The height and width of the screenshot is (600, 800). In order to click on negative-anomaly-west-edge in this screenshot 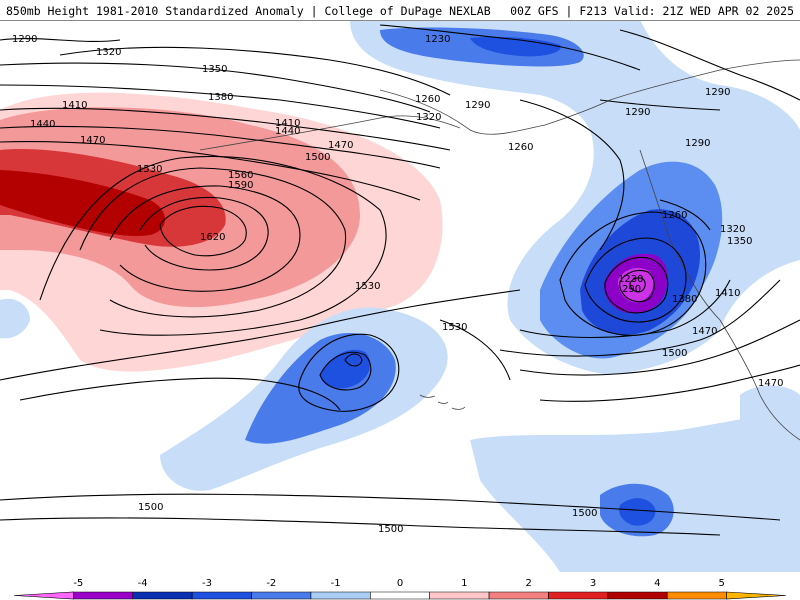, I will do `click(15, 318)`.